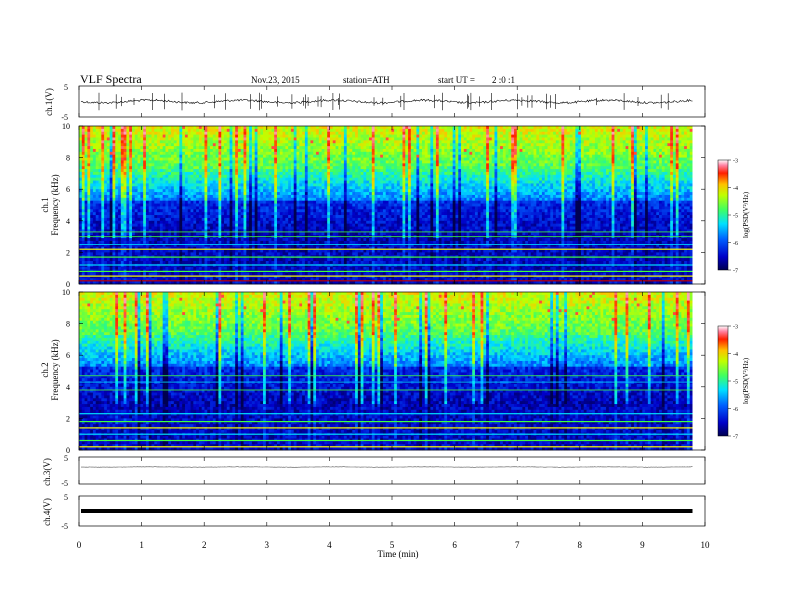 Image resolution: width=792 pixels, height=612 pixels. Describe the element at coordinates (204, 545) in the screenshot. I see `x-tick-label: 2` at that location.